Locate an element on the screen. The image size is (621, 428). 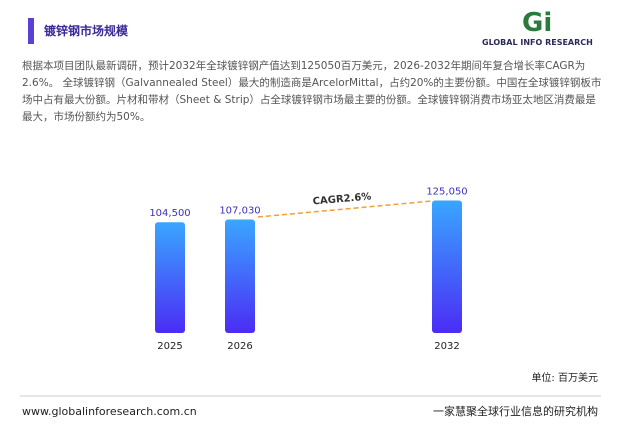
page-title: 镀锌钢市场规模 is located at coordinates (86, 31).